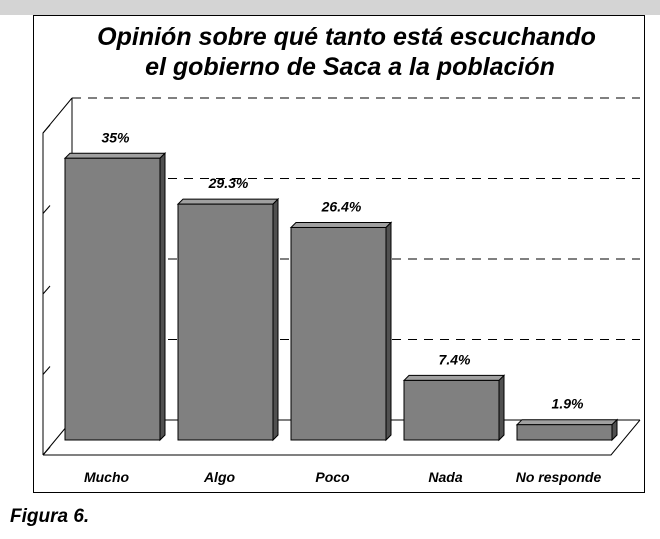  I want to click on value-label: 29.3%, so click(228, 183).